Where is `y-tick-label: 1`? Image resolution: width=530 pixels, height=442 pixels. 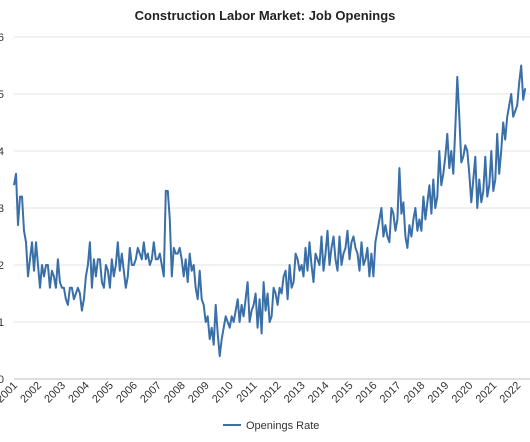
y-tick-label: 1 is located at coordinates (2, 323).